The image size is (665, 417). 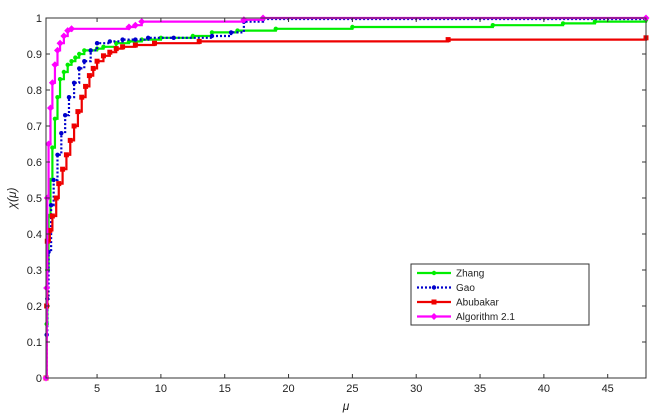 I want to click on x-tick-label: 30, so click(x=416, y=389).